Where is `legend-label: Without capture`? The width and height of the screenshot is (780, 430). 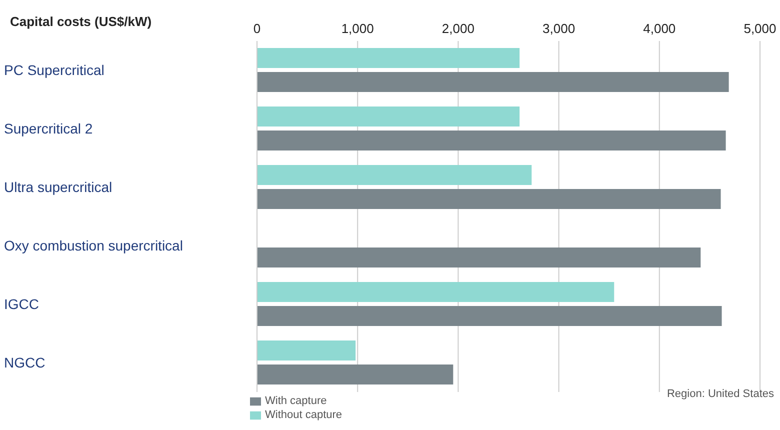
legend-label: Without capture is located at coordinates (303, 415).